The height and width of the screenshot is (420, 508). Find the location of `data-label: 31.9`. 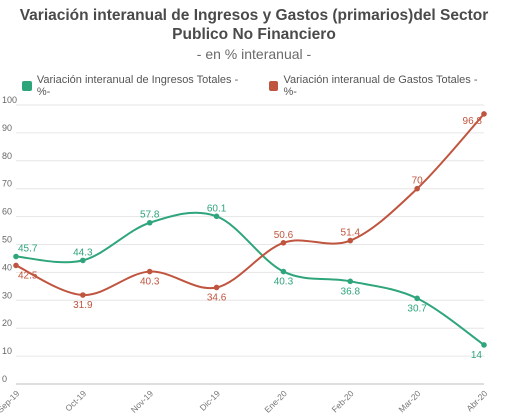

data-label: 31.9 is located at coordinates (83, 305).